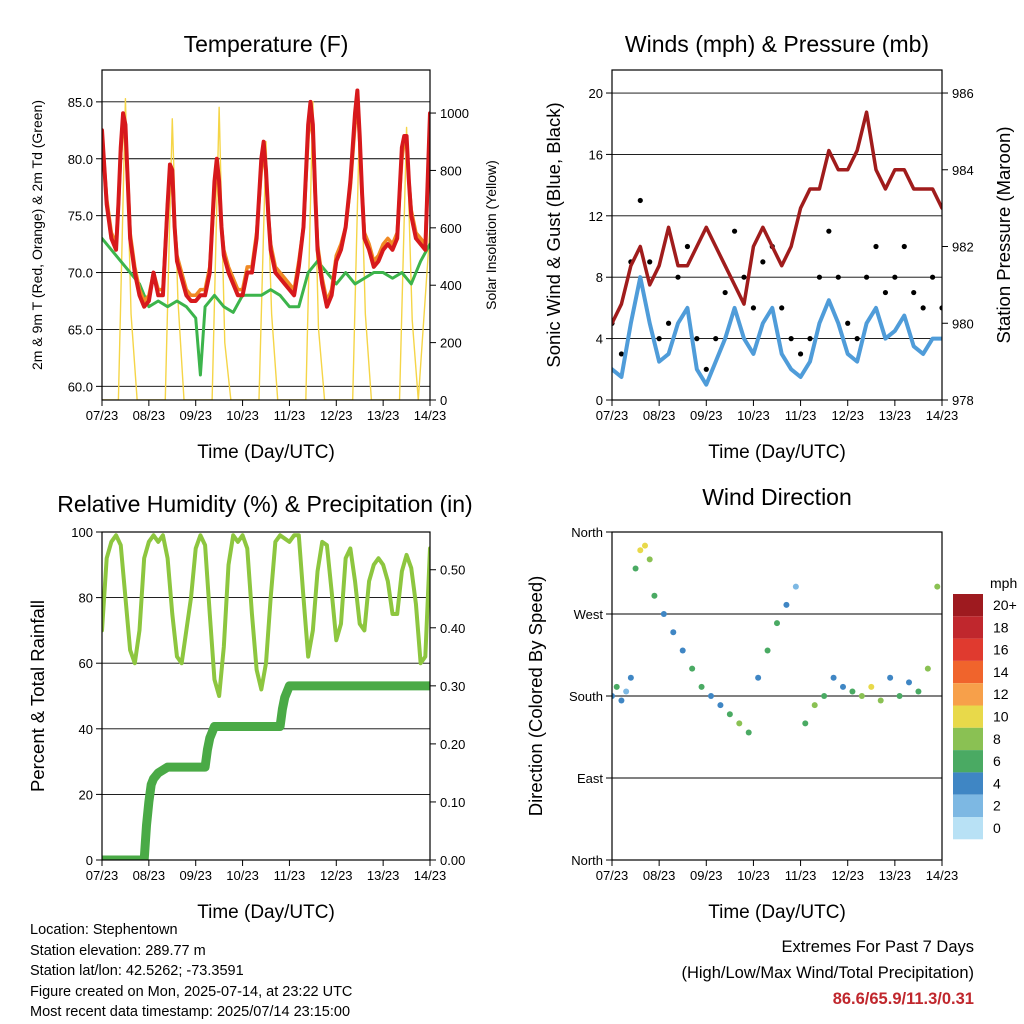 The width and height of the screenshot is (1024, 1024). I want to click on y2-tick-label: 0.10, so click(452, 802).